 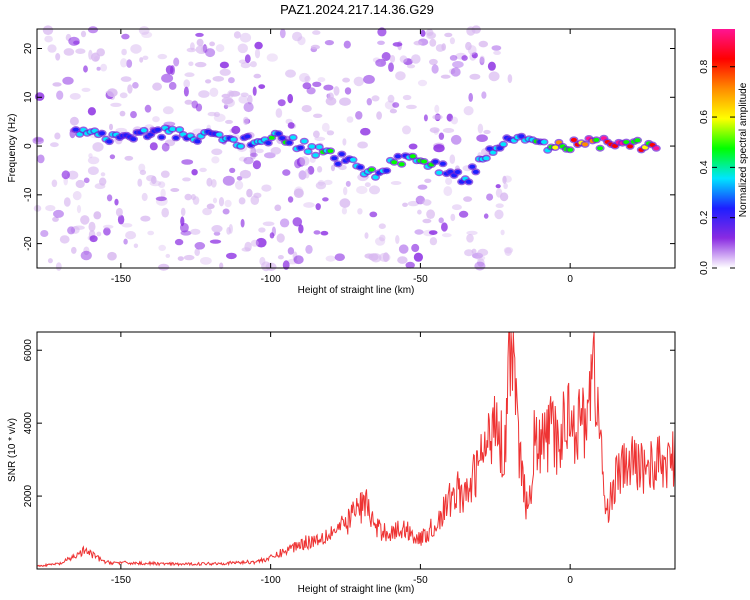 What do you see at coordinates (743, 149) in the screenshot?
I see `colorbar-label: Normalized spectral amplitude` at bounding box center [743, 149].